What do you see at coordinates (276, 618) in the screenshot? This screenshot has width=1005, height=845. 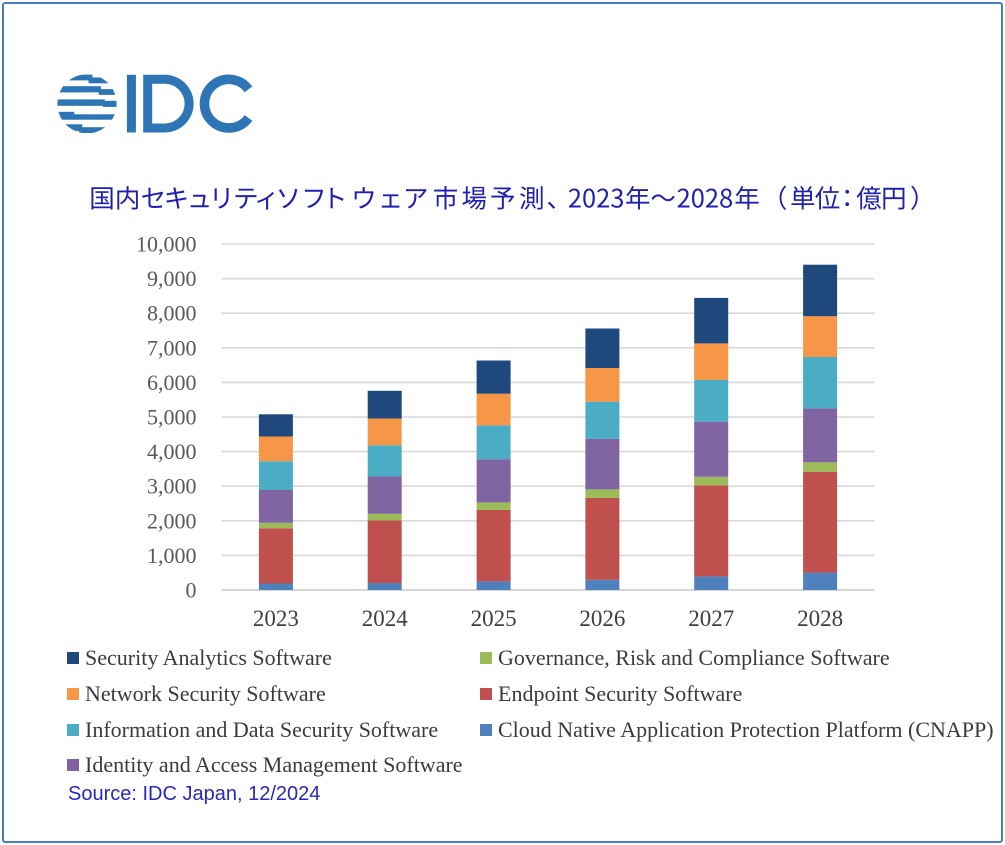 I see `svg-text: 2023` at bounding box center [276, 618].